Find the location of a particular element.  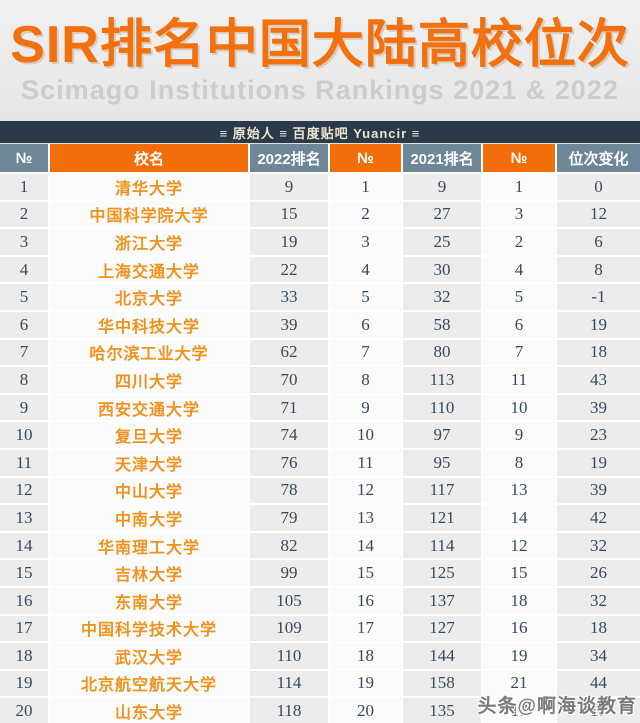

value-cell: 43 is located at coordinates (598, 379).